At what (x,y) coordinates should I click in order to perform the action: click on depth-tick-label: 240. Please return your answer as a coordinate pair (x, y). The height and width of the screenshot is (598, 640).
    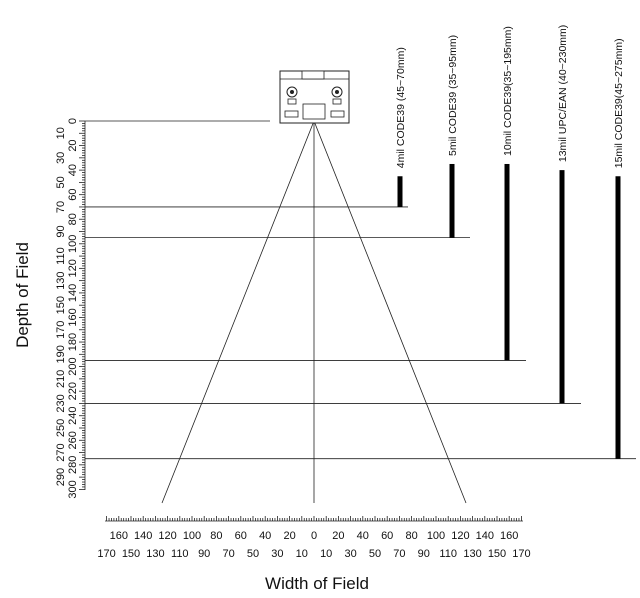
    Looking at the image, I should click on (73, 416).